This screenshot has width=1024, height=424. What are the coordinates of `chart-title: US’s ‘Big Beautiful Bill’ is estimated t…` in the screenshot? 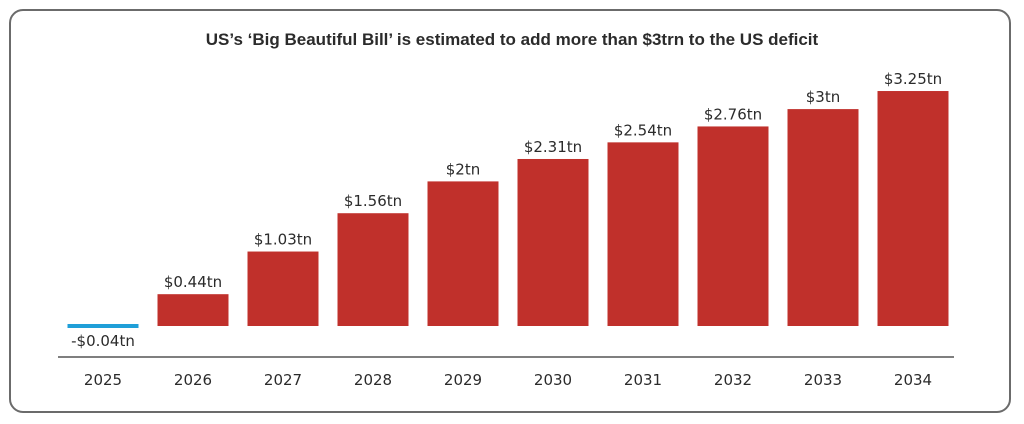 It's located at (512, 39).